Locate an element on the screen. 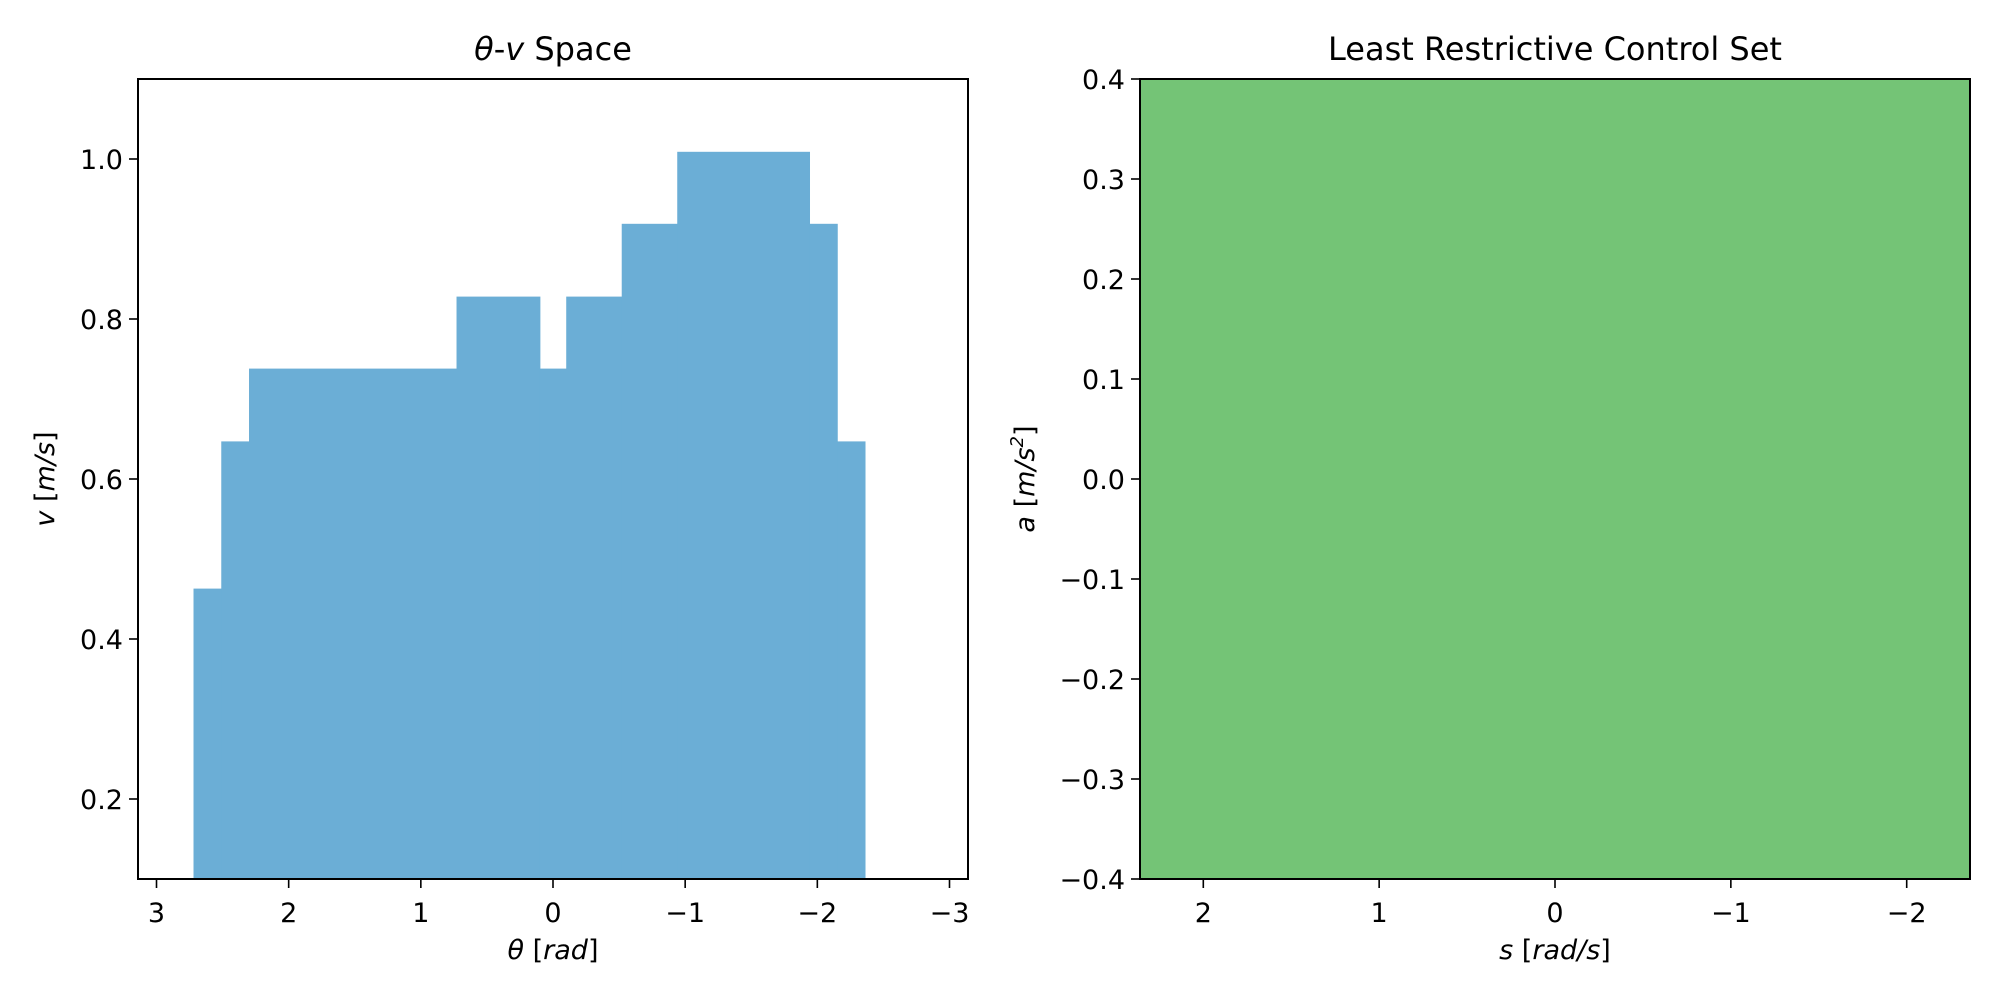 This screenshot has height=1000, width=2000. theta-v-title: θ-v Space is located at coordinates (553, 49).